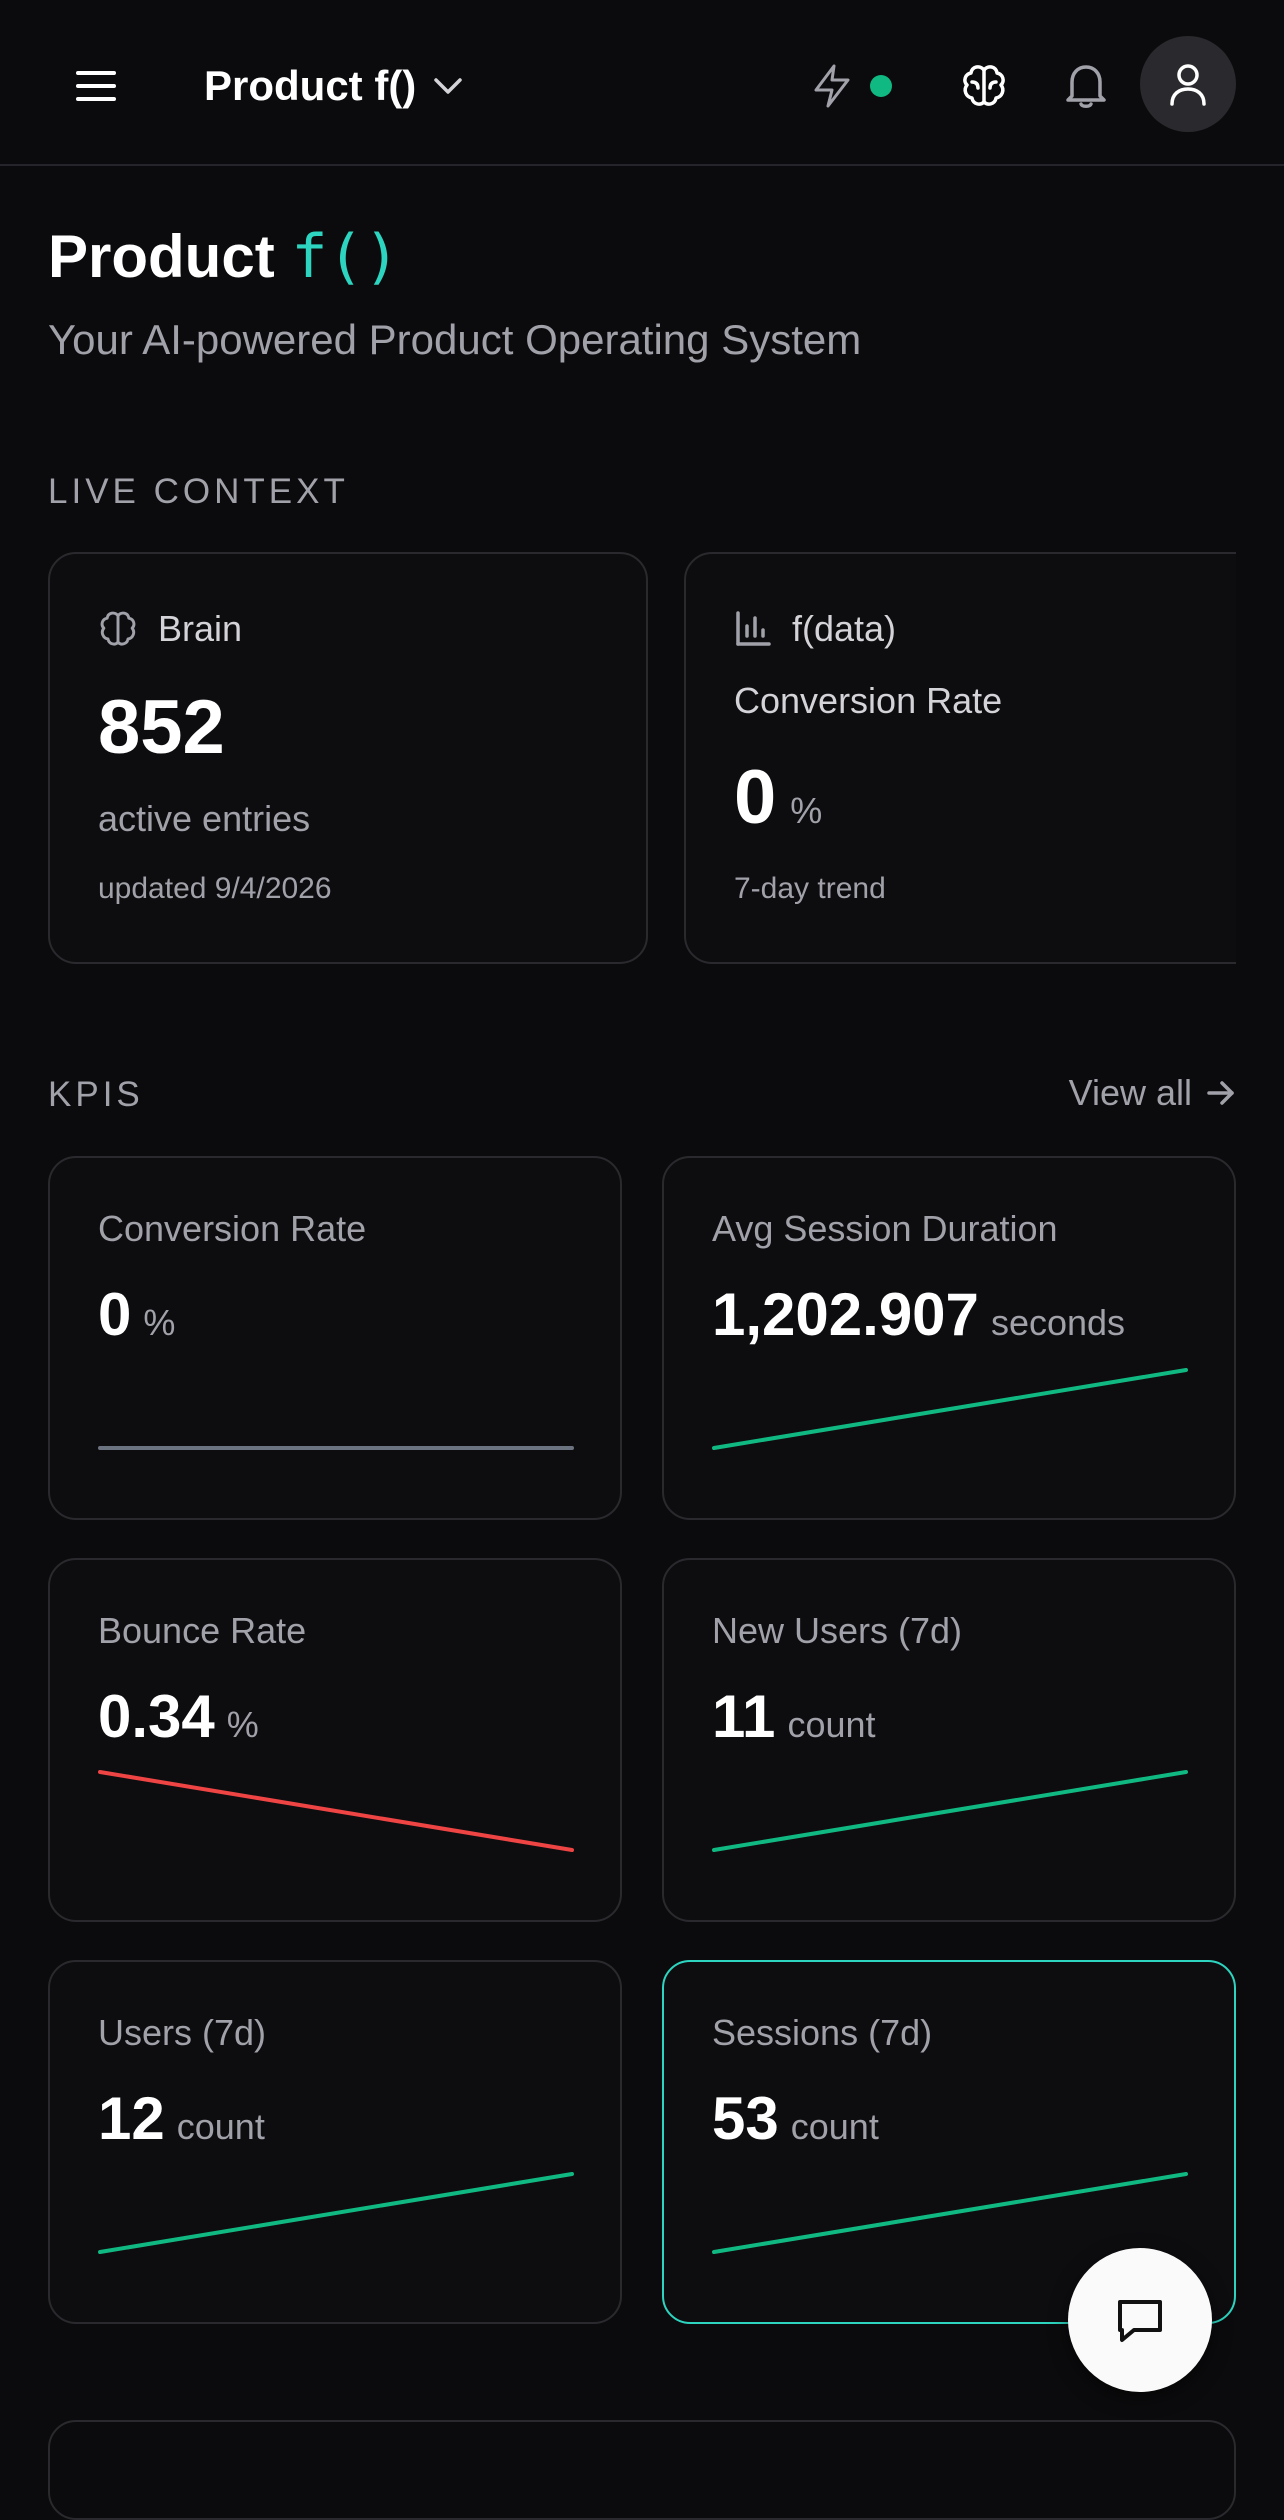 This screenshot has width=1284, height=2520. I want to click on connection-status, so click(852, 86).